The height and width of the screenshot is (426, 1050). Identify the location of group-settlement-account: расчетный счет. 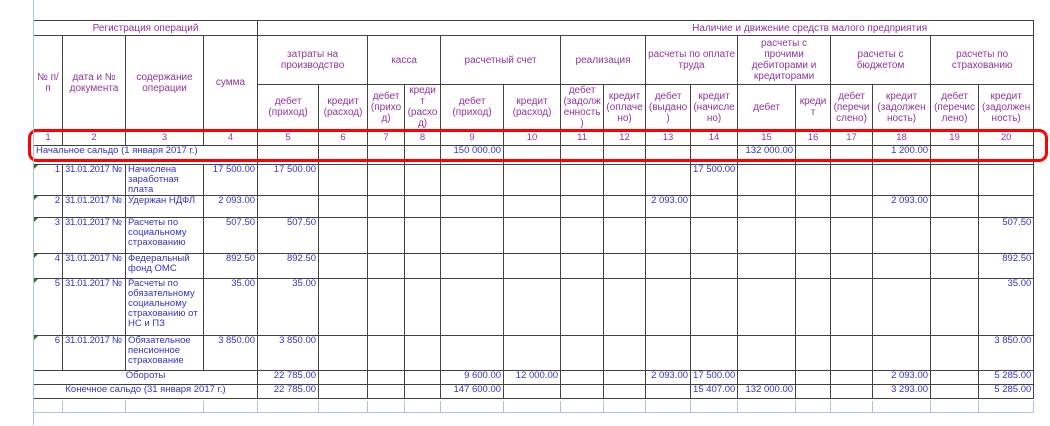
(501, 60).